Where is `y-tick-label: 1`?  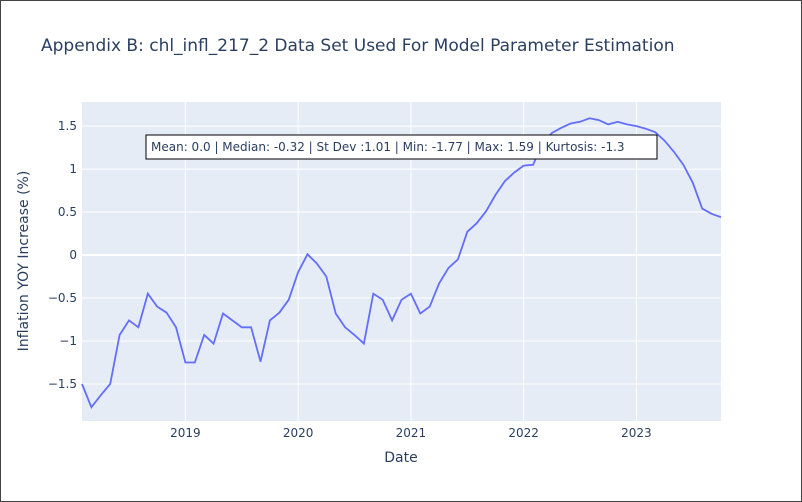
y-tick-label: 1 is located at coordinates (73, 169).